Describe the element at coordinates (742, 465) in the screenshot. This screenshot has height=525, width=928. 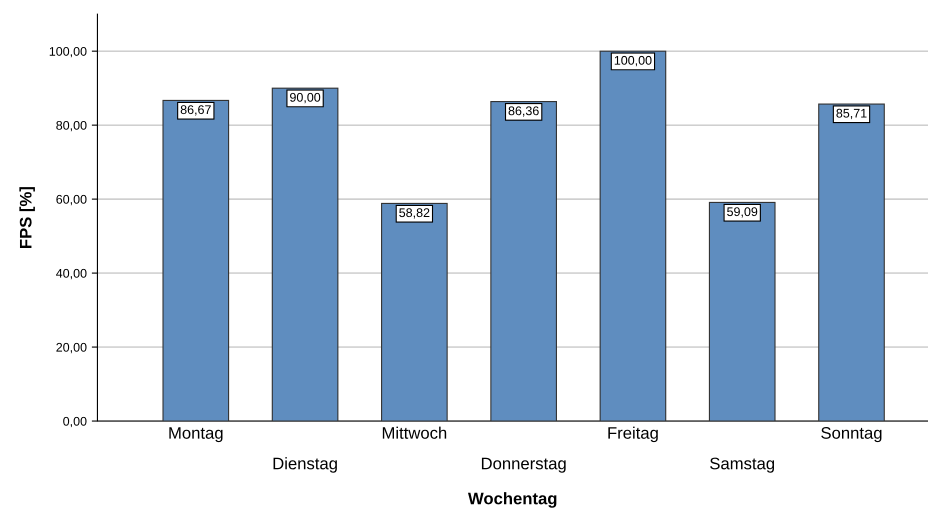
I see `x-tick-label: Samstag` at that location.